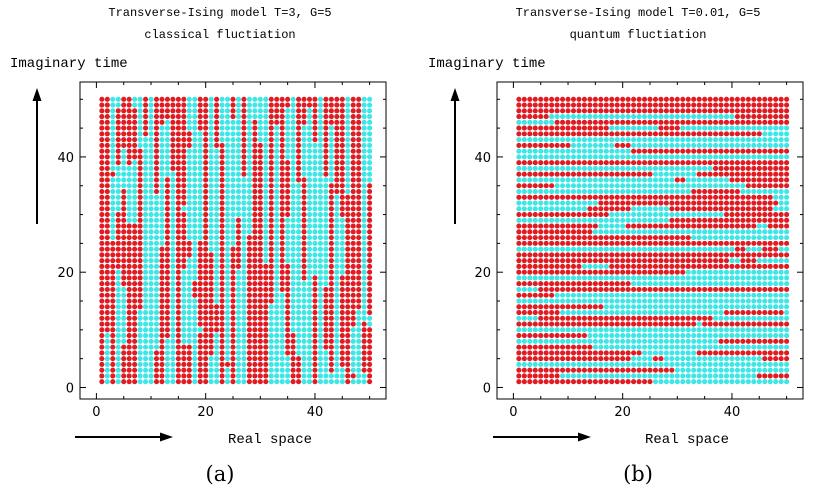  What do you see at coordinates (219, 13) in the screenshot?
I see `panel-a-title: Transverse-Ising model T=3, G=5` at bounding box center [219, 13].